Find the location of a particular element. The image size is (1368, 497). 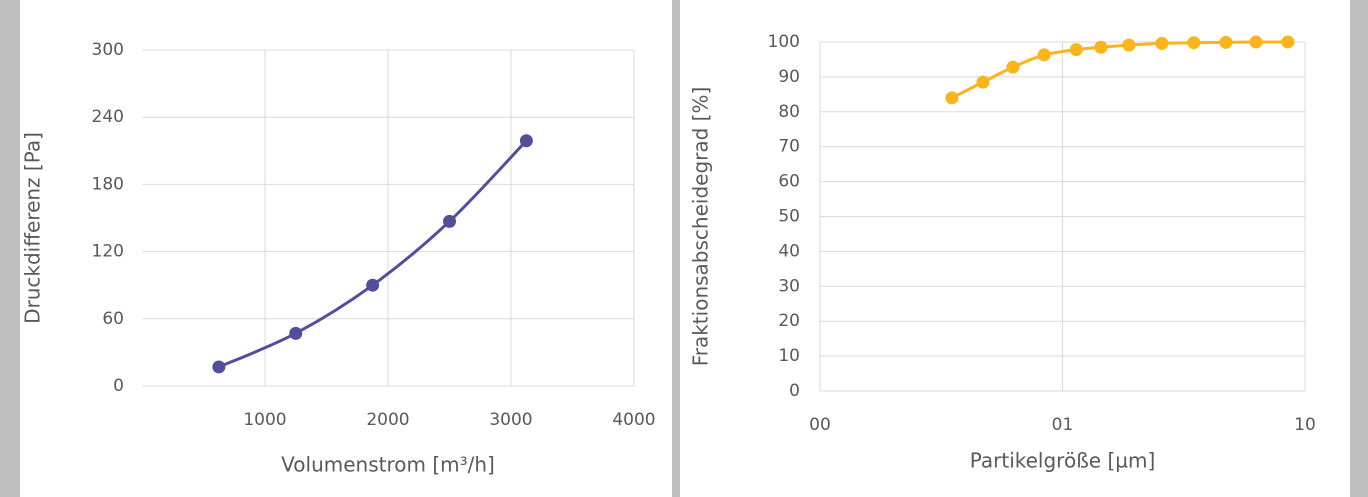

y-tick-label: 40 is located at coordinates (789, 251).